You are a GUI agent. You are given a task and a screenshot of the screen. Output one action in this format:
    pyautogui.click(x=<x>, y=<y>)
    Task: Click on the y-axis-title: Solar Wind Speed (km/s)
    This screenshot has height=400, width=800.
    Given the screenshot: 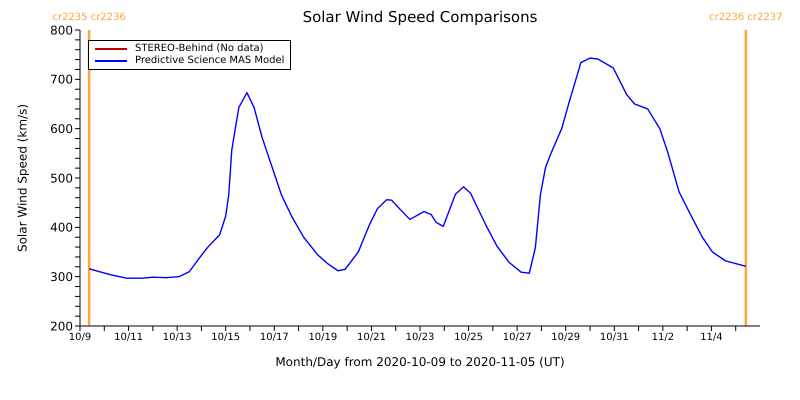 What is the action you would take?
    pyautogui.click(x=22, y=178)
    